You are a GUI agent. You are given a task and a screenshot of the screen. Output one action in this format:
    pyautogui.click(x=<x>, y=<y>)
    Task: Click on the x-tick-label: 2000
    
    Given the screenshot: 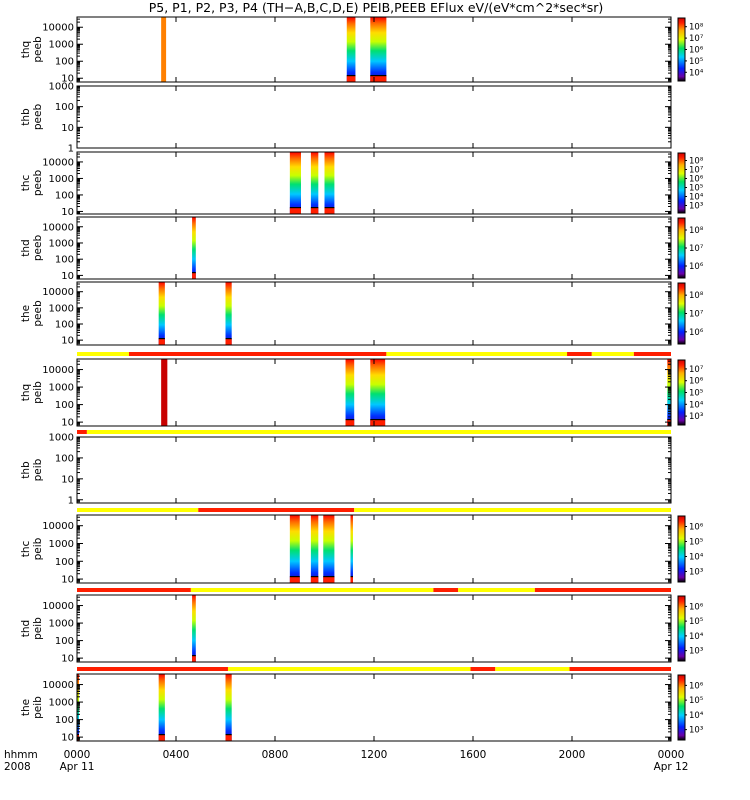 What is the action you would take?
    pyautogui.click(x=572, y=755)
    